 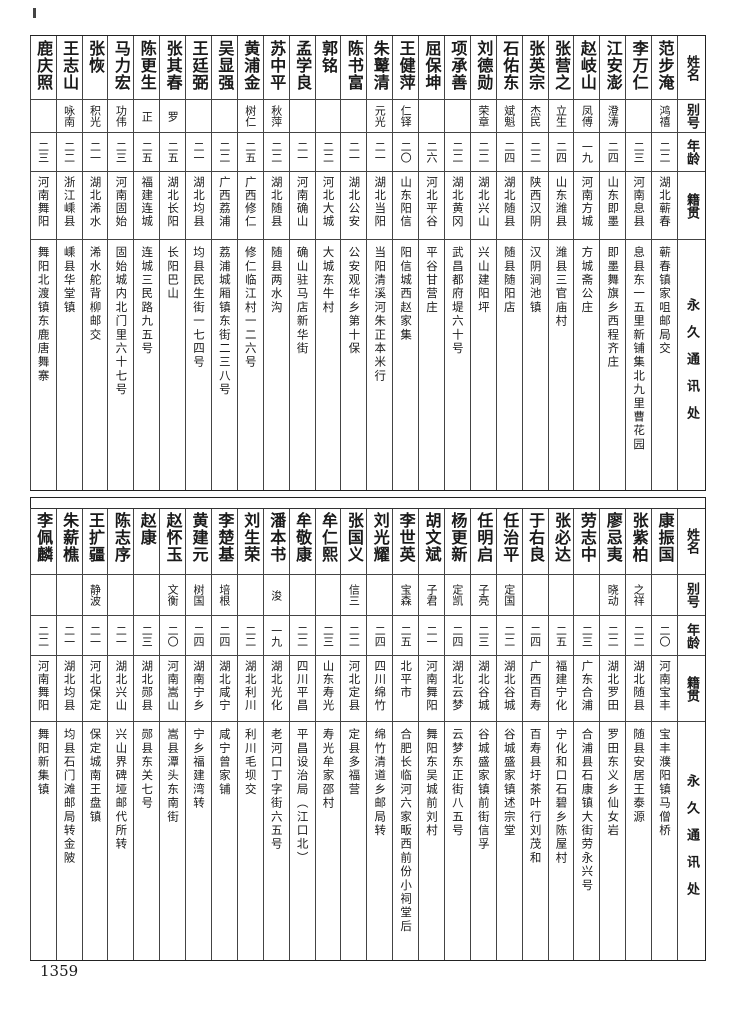 What do you see at coordinates (431, 841) in the screenshot?
I see `person-address-cell: 舞阳东吴城前刘村` at bounding box center [431, 841].